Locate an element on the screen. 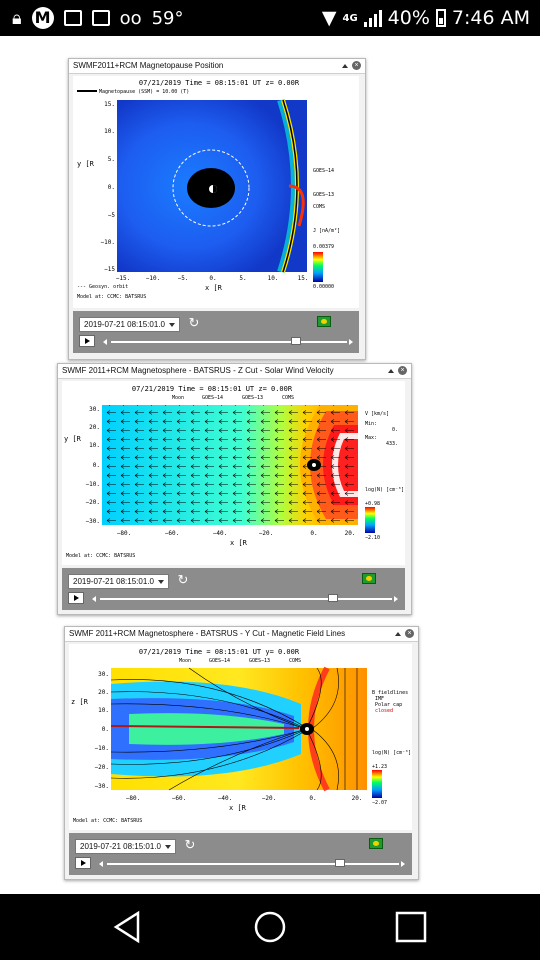 The image size is (540, 965). x-tick: −80. is located at coordinates (124, 533).